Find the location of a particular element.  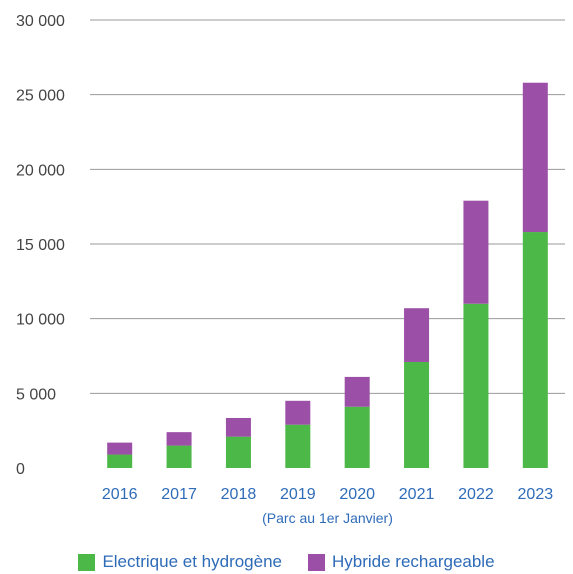

x-tick-label: 2016 is located at coordinates (120, 494).